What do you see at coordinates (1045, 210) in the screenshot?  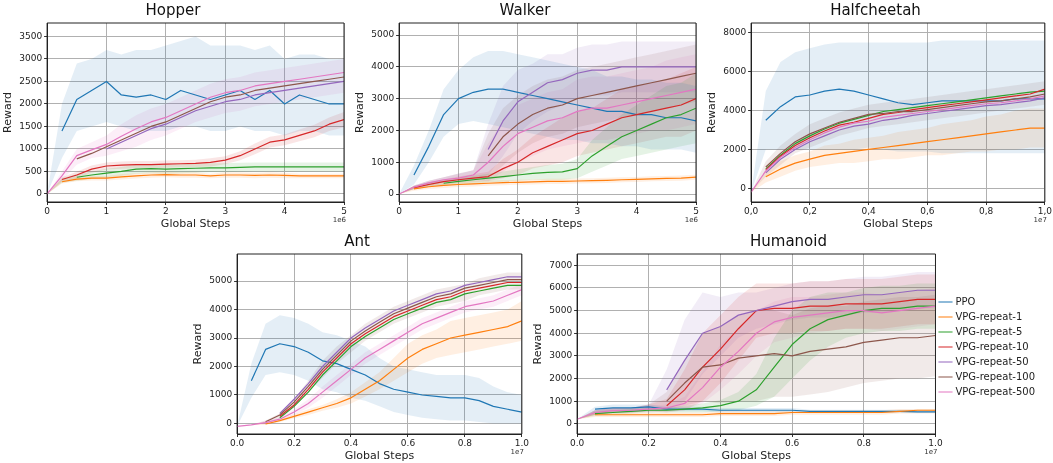 I see `x-tick-label: 1,0` at bounding box center [1045, 210].